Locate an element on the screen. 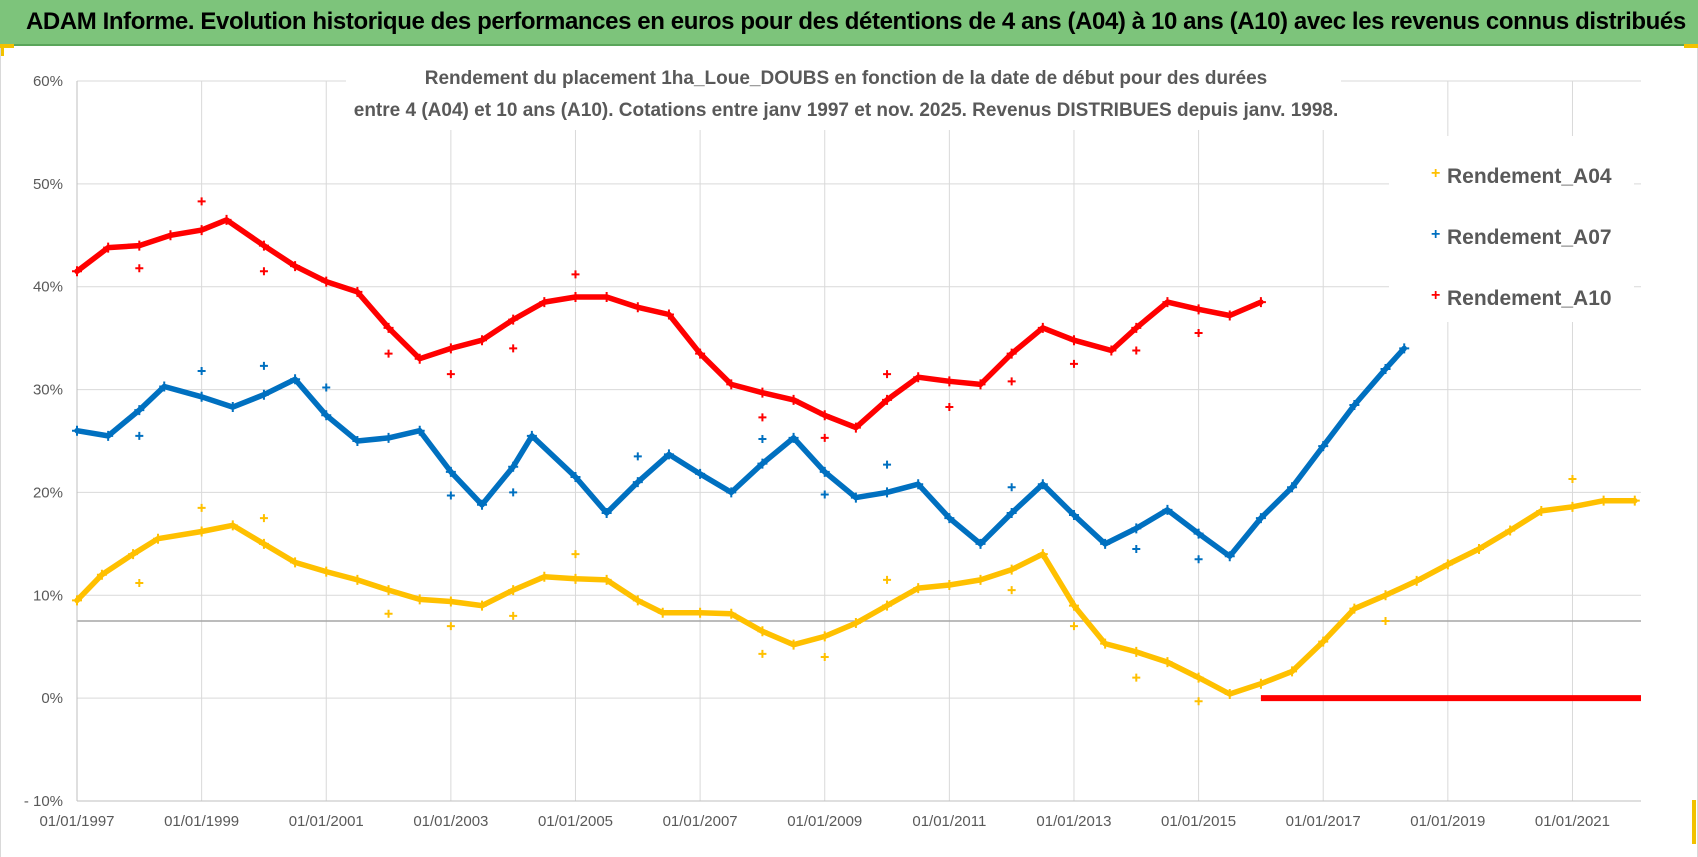  legend-background is located at coordinates (1511, 229).